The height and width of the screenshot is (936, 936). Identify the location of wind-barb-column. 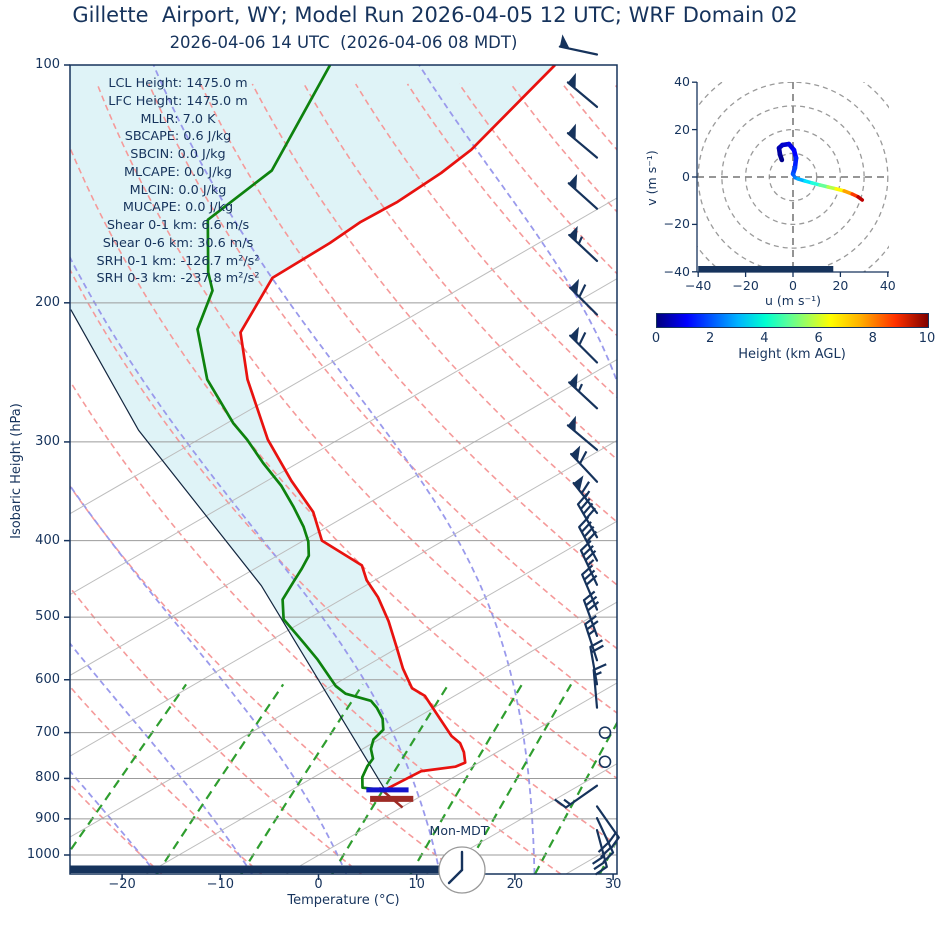
(587, 455).